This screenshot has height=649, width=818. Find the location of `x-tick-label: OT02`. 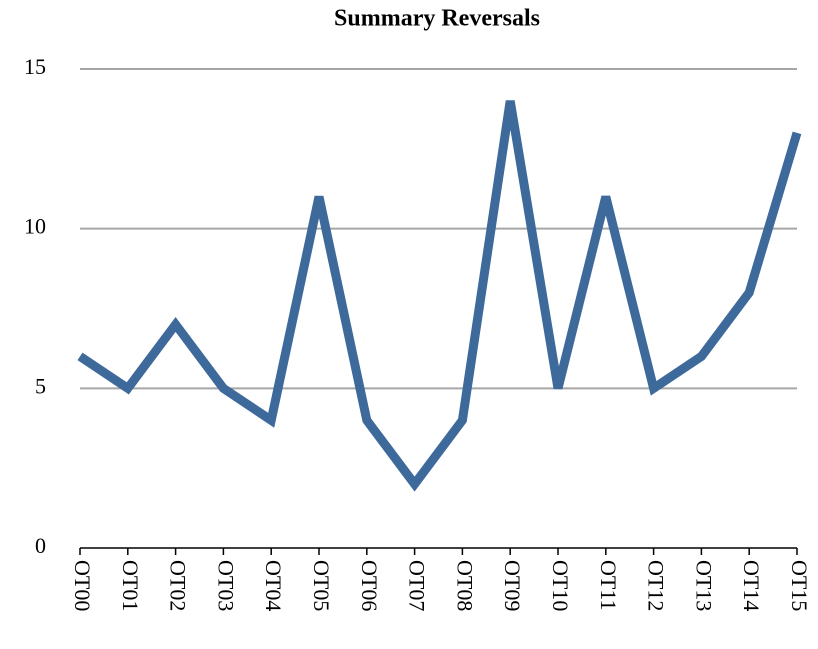

x-tick-label: OT02 is located at coordinates (178, 585).